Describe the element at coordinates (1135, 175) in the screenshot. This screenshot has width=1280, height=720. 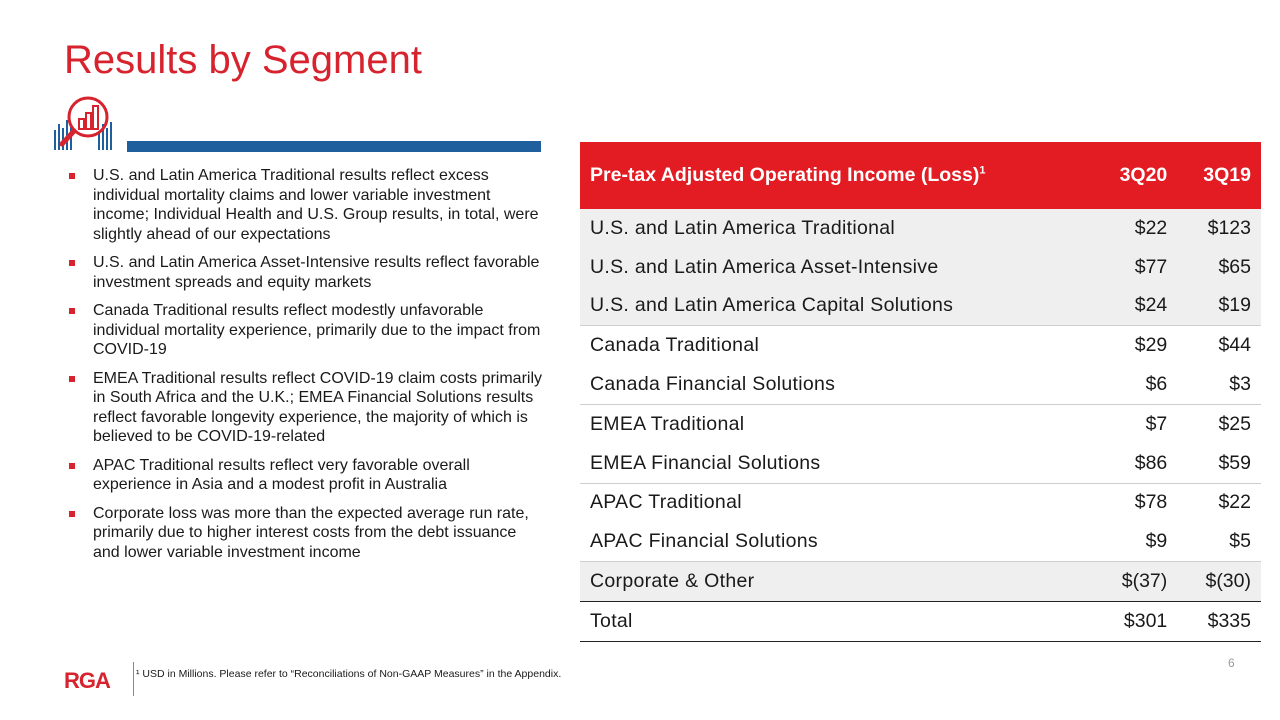
I see `table-header-3q20: 3Q20` at that location.